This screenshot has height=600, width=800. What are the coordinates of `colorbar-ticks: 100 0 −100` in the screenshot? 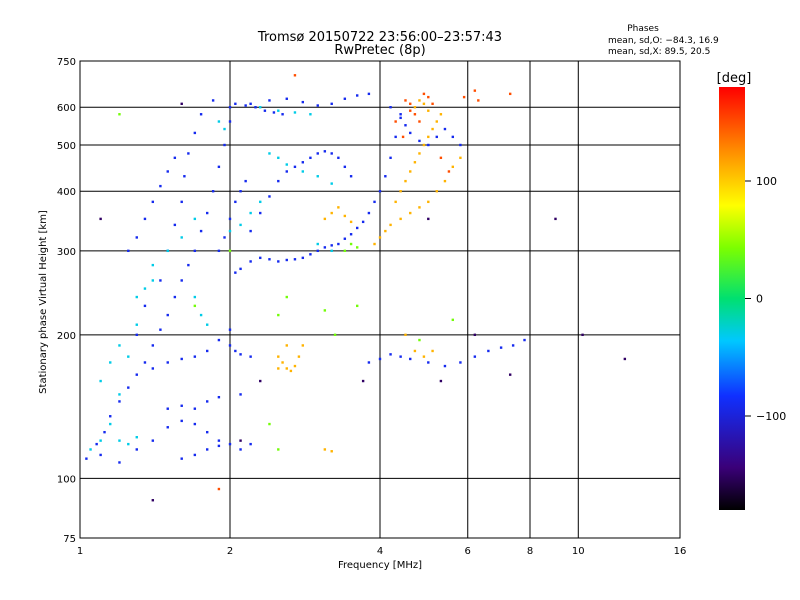 It's located at (765, 299).